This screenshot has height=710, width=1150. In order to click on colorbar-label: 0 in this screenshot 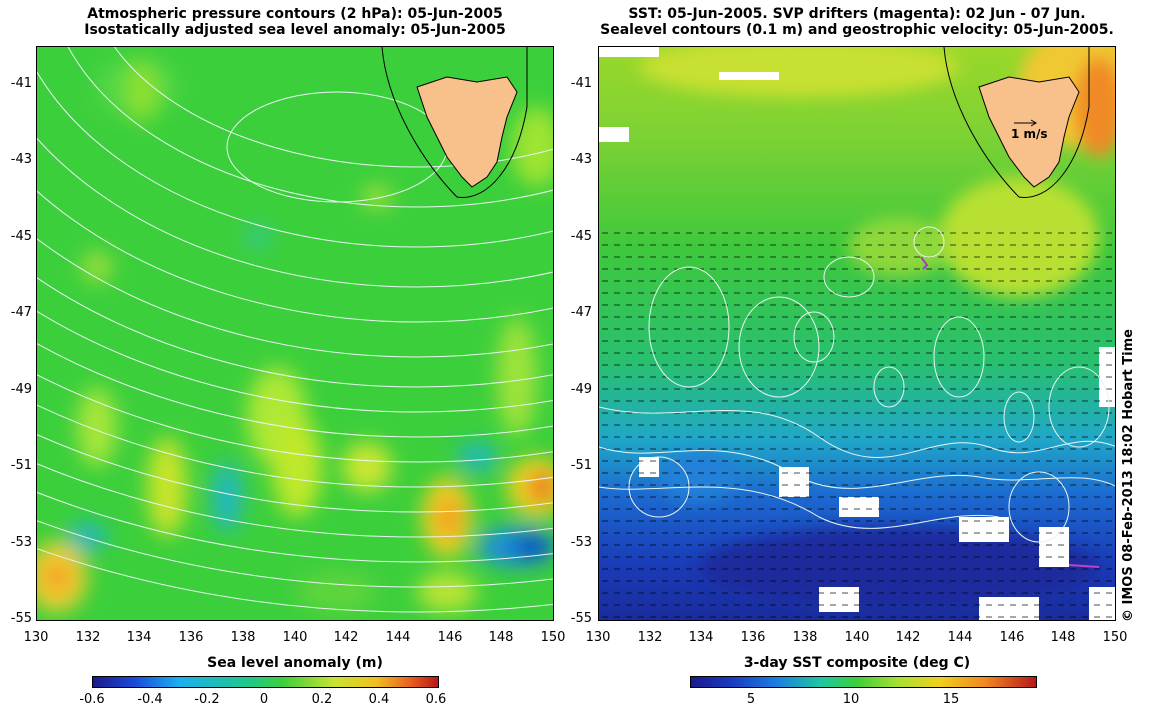, I will do `click(264, 699)`.